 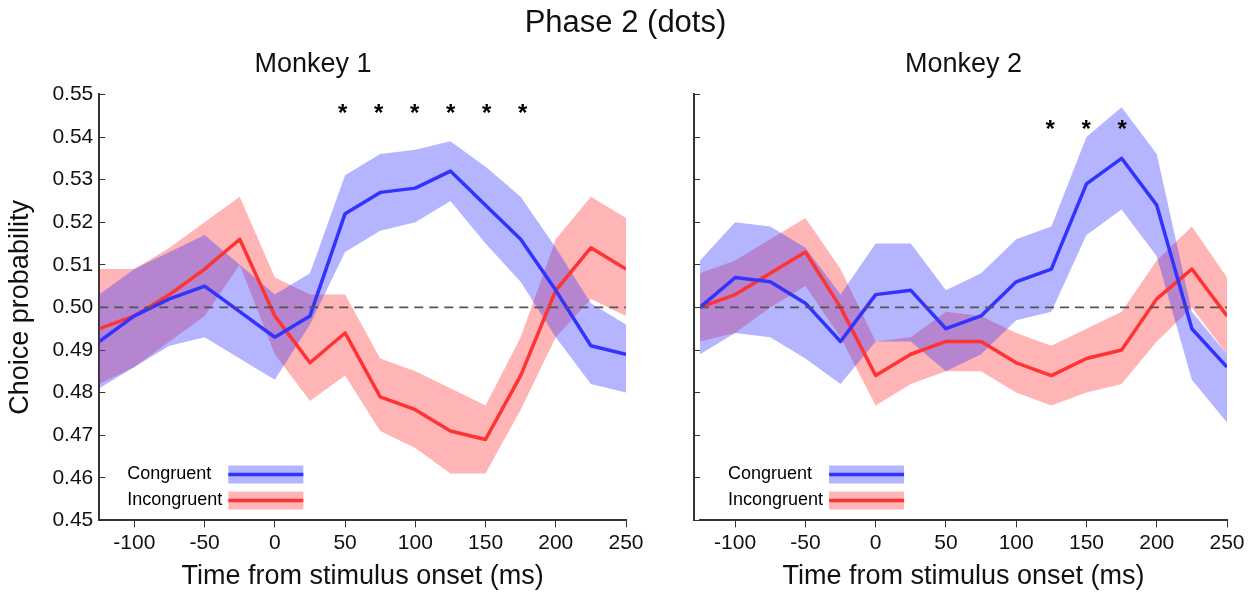 I want to click on y-tick-label: 0.54, so click(x=73, y=135).